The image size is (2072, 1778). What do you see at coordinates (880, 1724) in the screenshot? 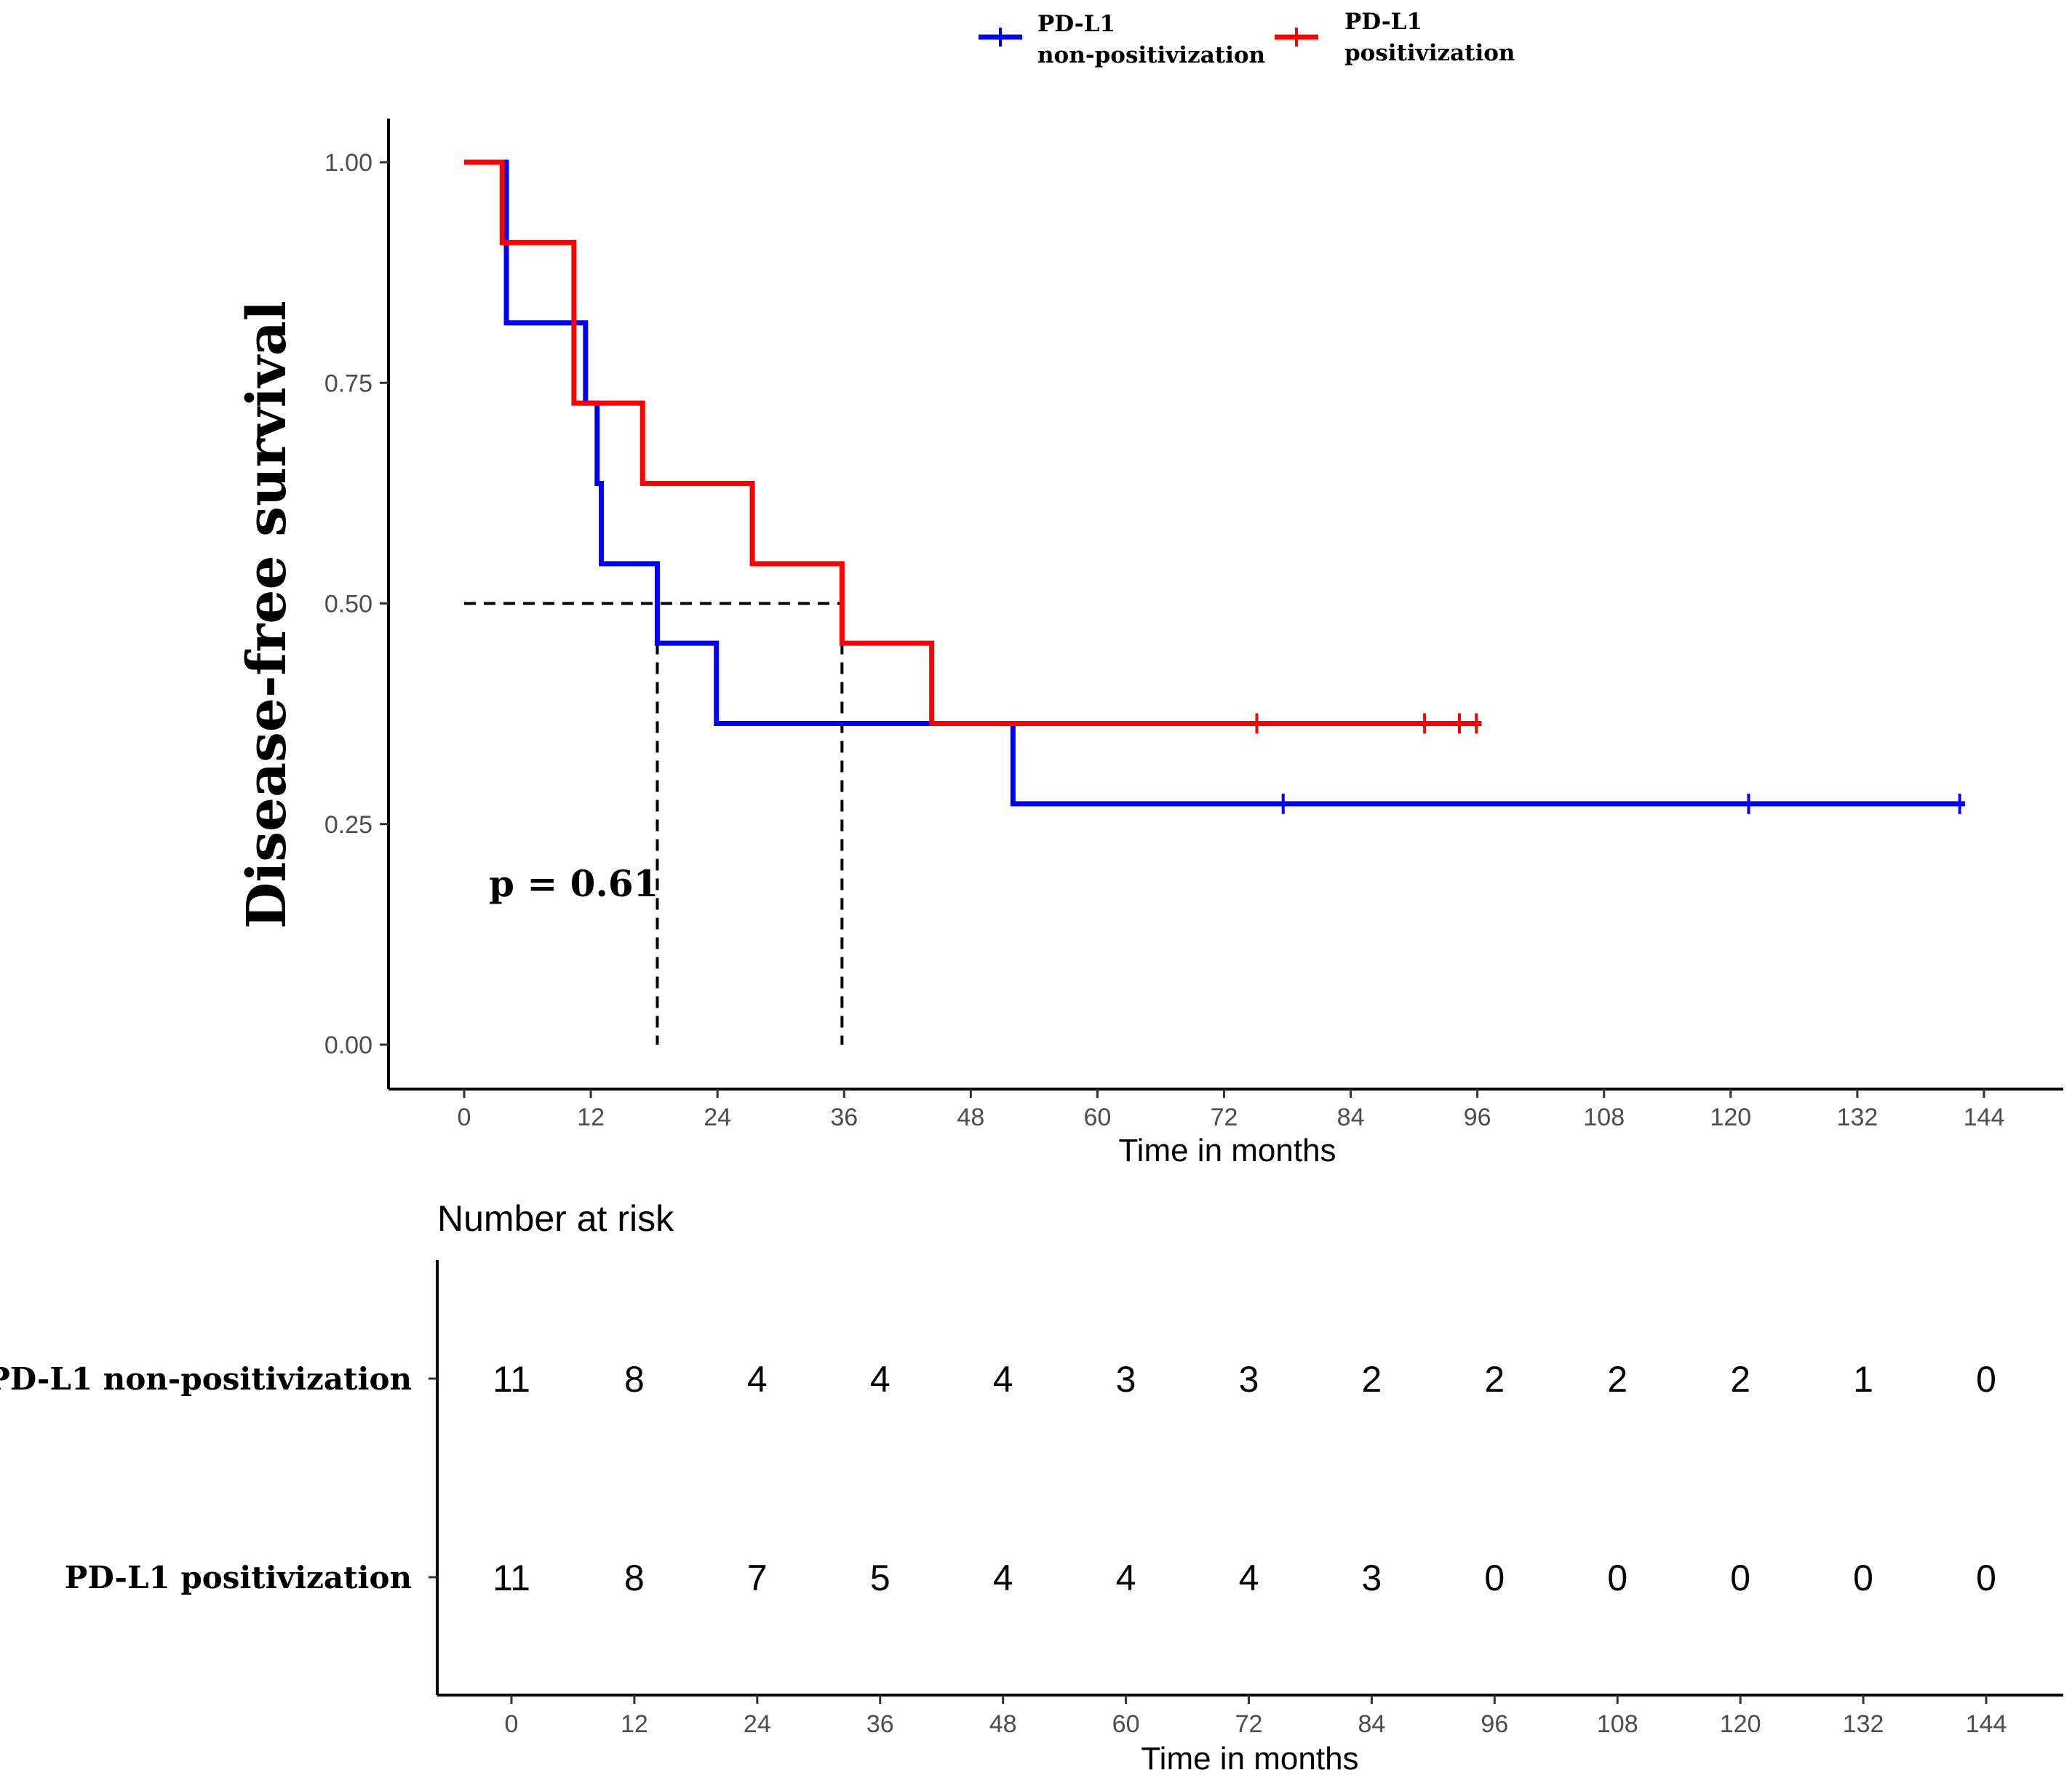
I see `risk-x-tick-label: 36` at bounding box center [880, 1724].